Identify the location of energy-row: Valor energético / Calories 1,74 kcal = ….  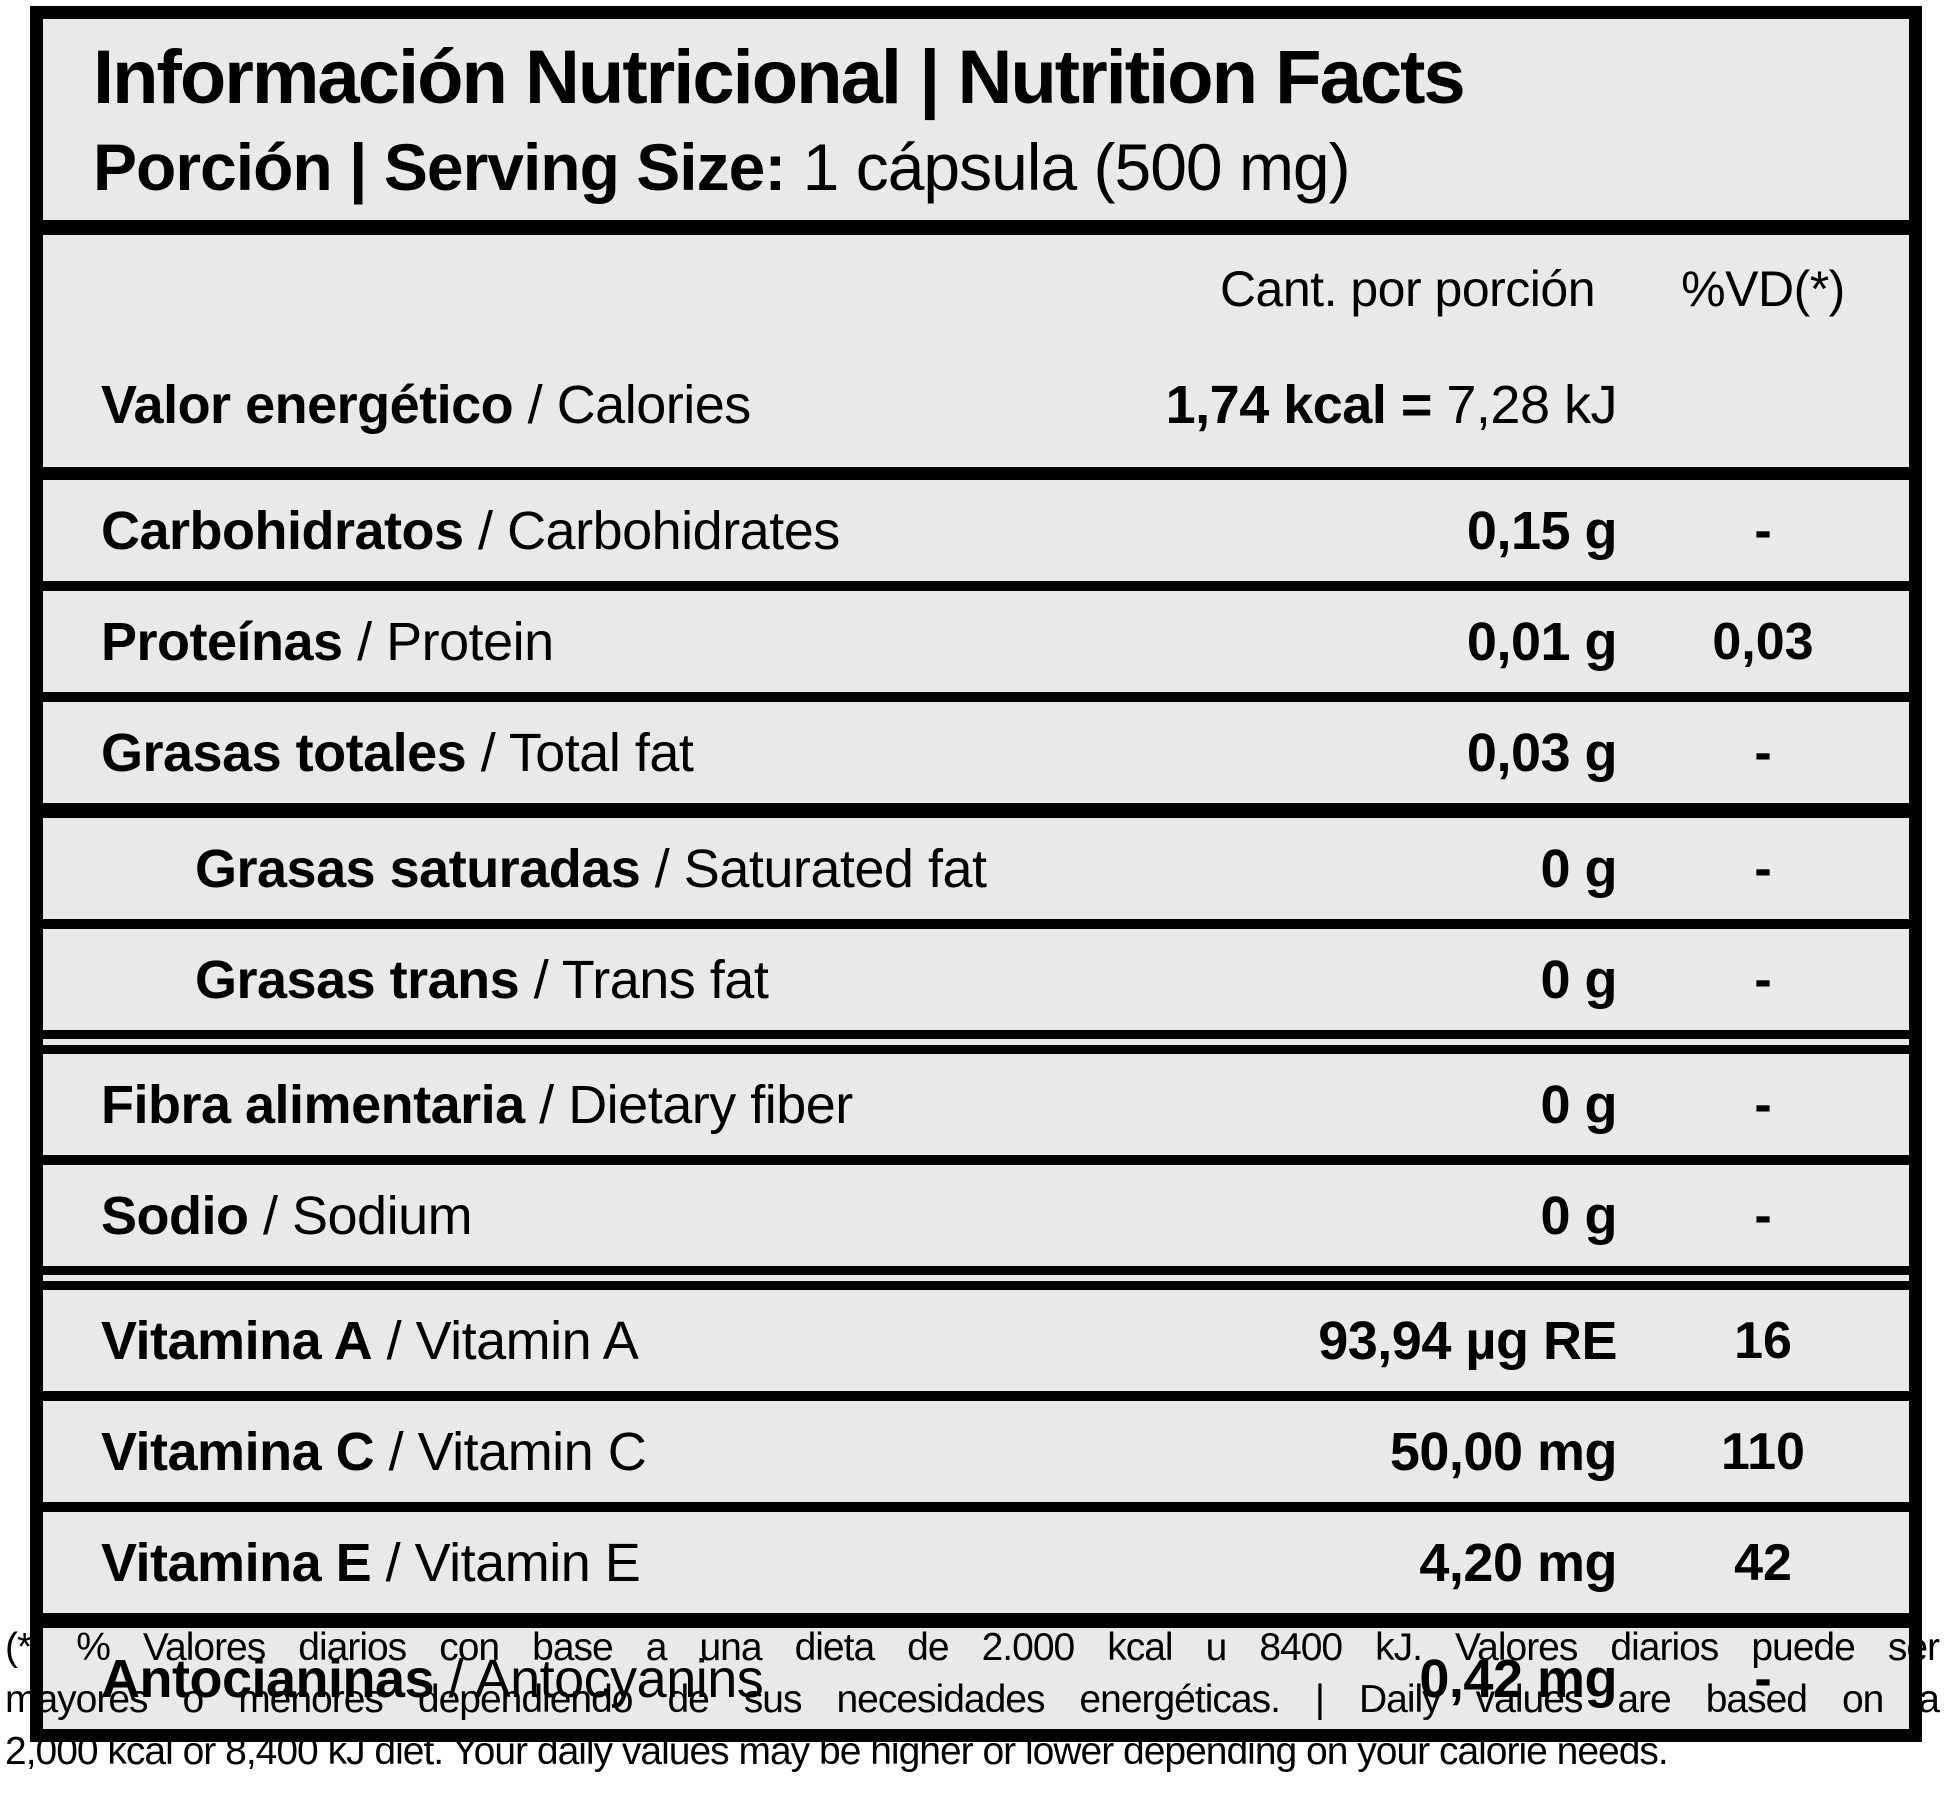
(976, 405).